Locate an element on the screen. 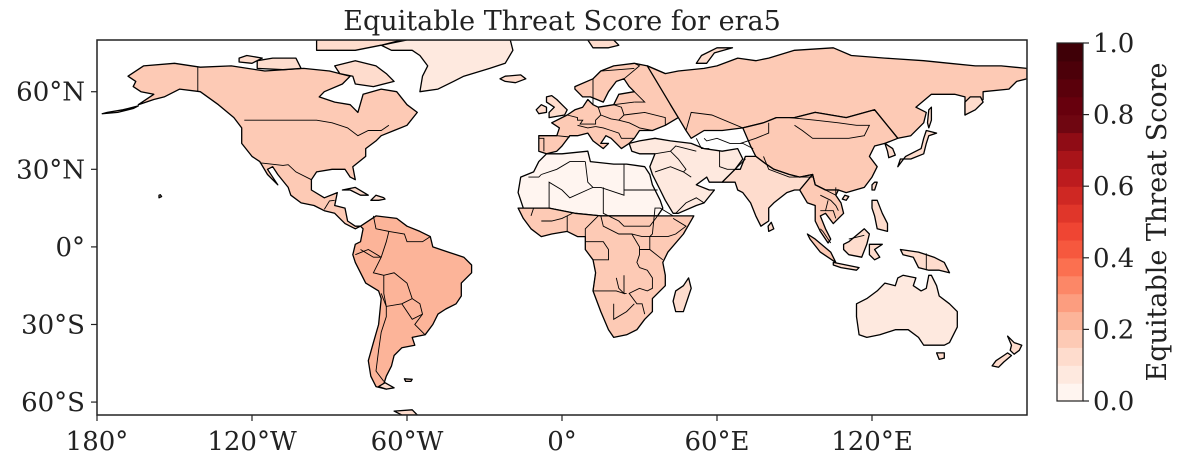  colorbar-tick-label: 1.0 is located at coordinates (1113, 44).